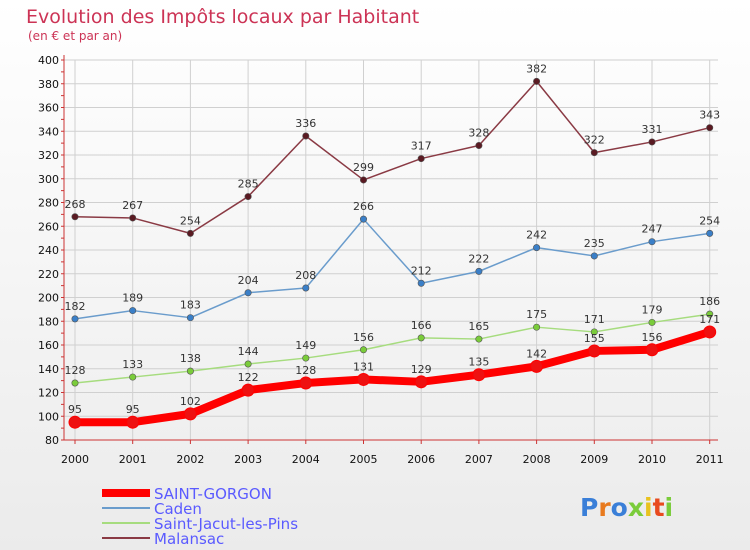 This screenshot has height=550, width=750. Describe the element at coordinates (248, 280) in the screenshot. I see `data-label: 204` at that location.